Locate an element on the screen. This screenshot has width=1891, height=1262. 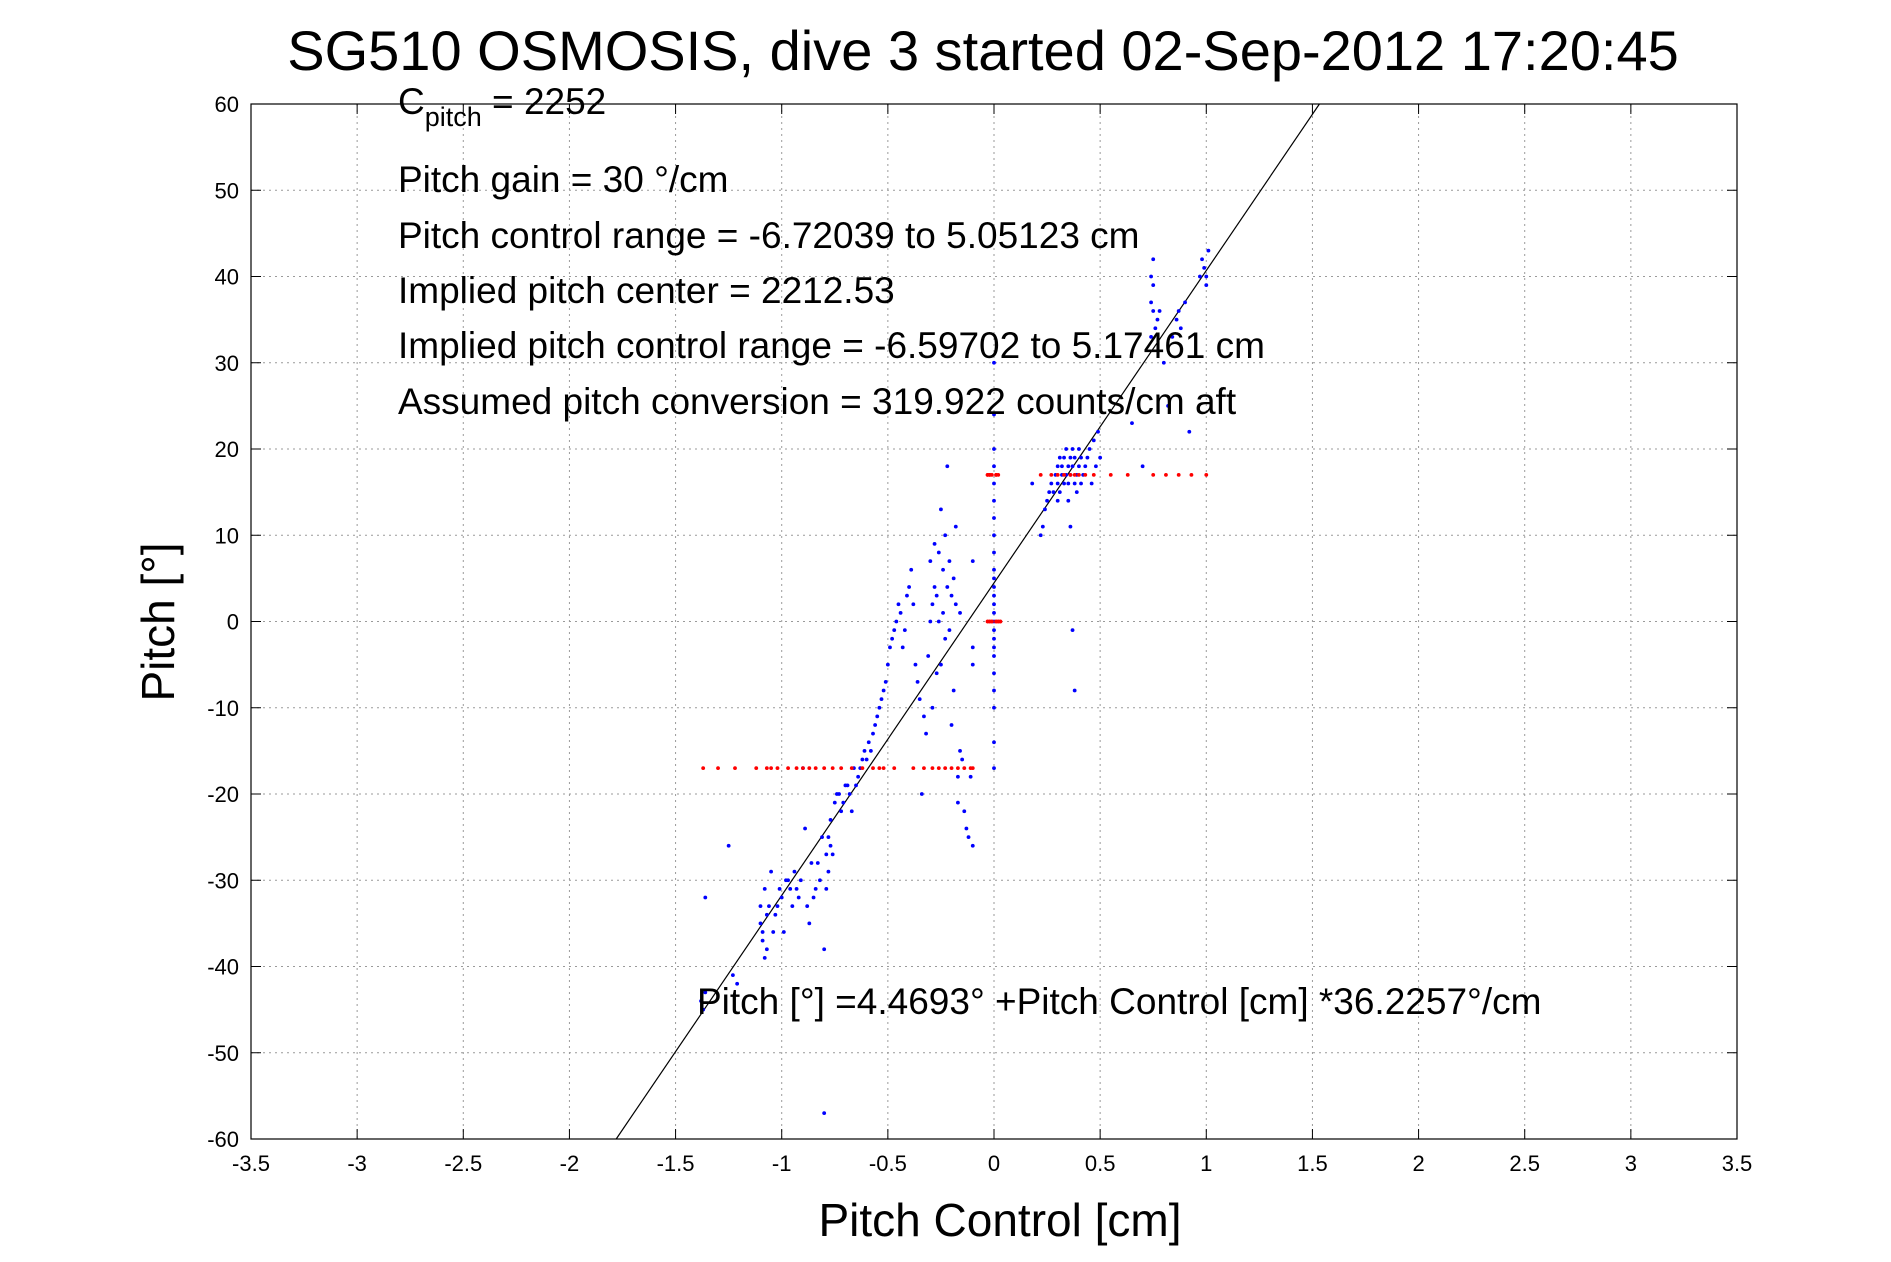
y-tick-label: 20 is located at coordinates (227, 449).